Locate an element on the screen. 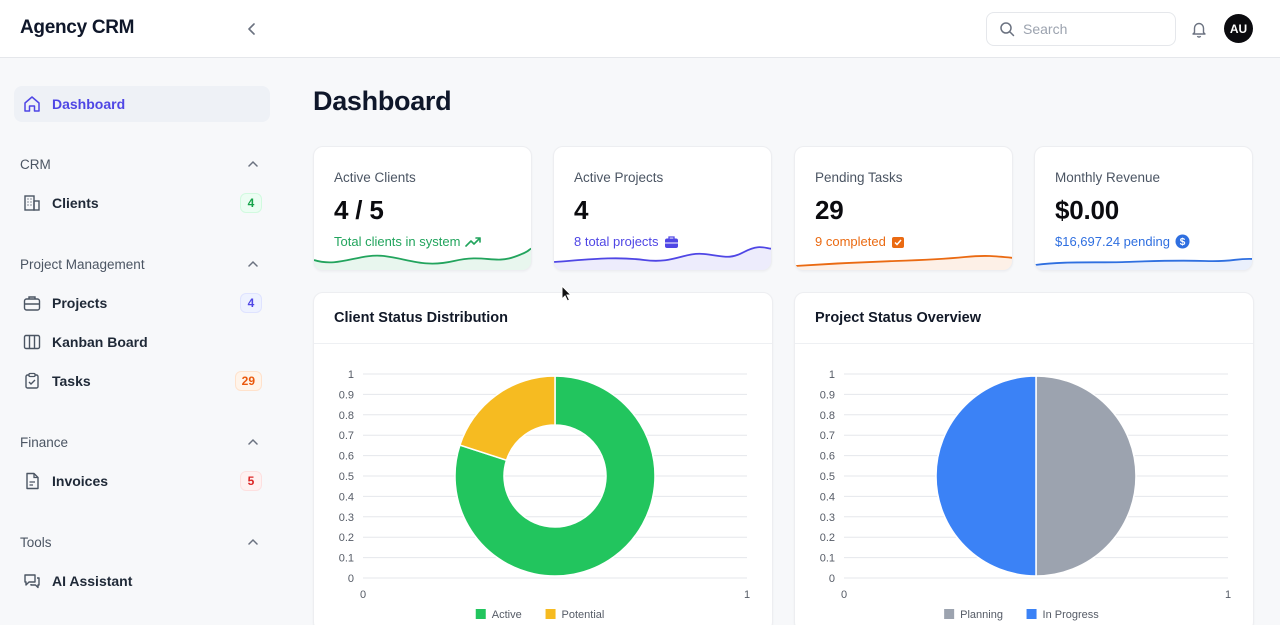 The image size is (1280, 625). chat-bubbles-icon is located at coordinates (32, 581).